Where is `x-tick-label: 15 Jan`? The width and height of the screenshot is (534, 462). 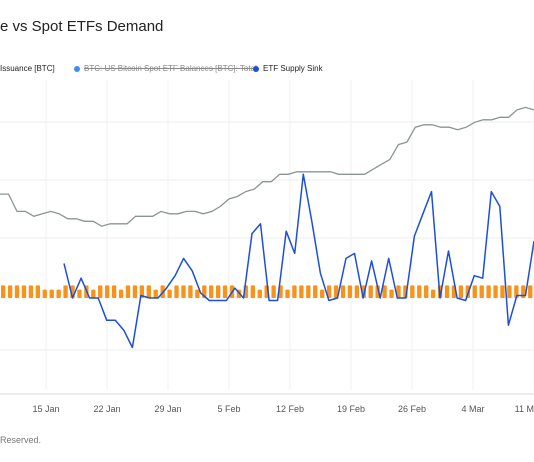
x-tick-label: 15 Jan is located at coordinates (45, 409).